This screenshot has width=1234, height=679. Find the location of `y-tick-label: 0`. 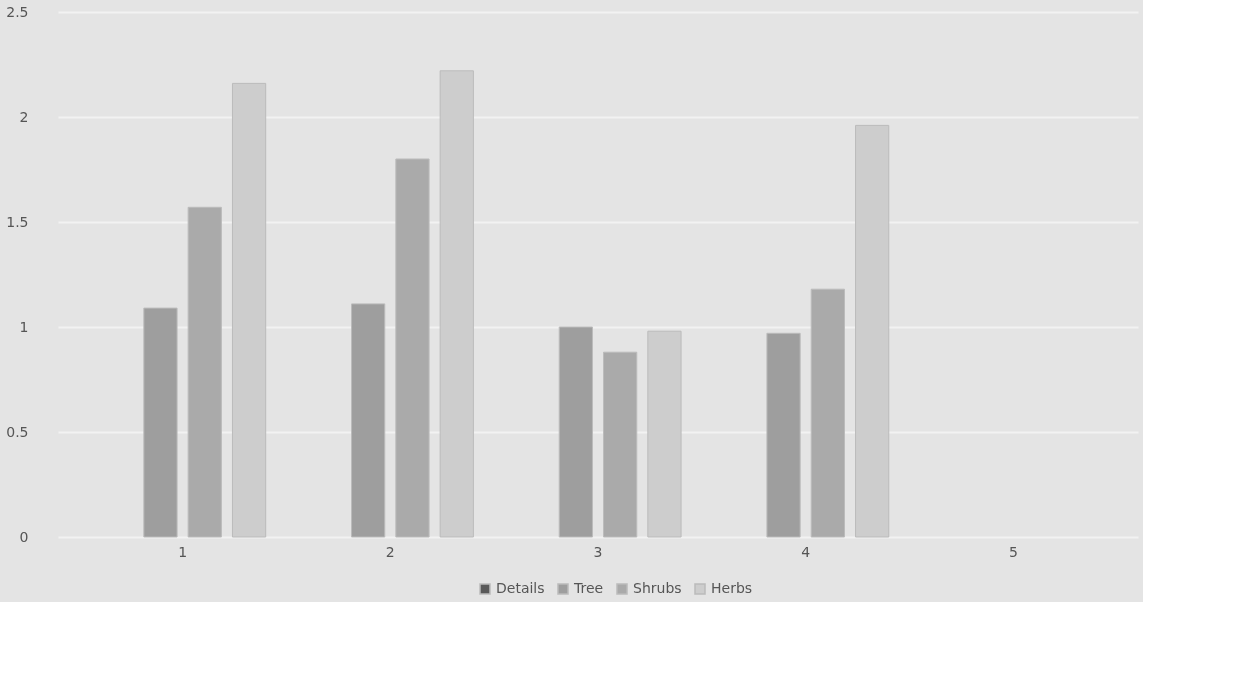

y-tick-label: 0 is located at coordinates (24, 536).